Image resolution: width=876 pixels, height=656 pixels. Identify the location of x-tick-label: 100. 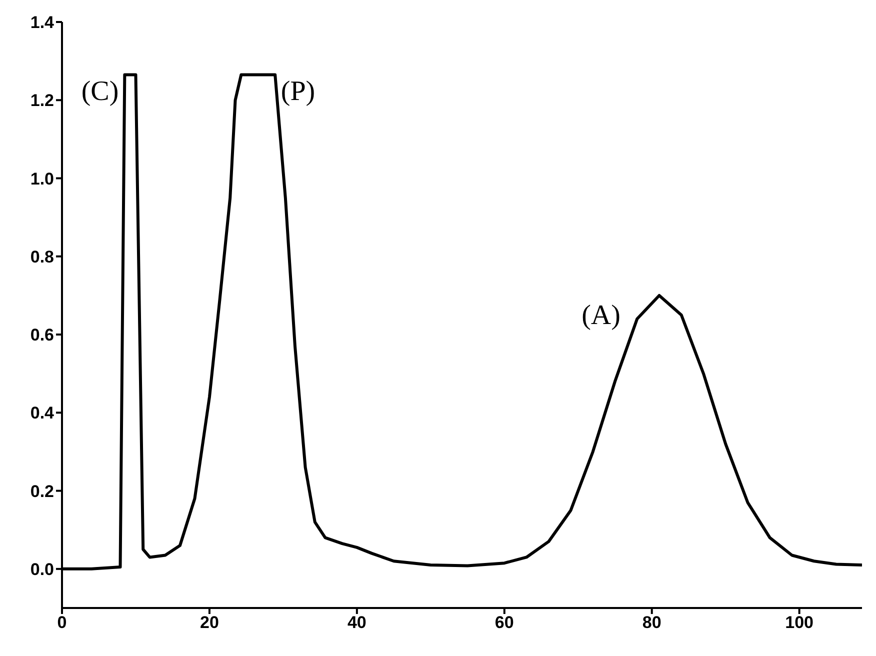
(799, 622).